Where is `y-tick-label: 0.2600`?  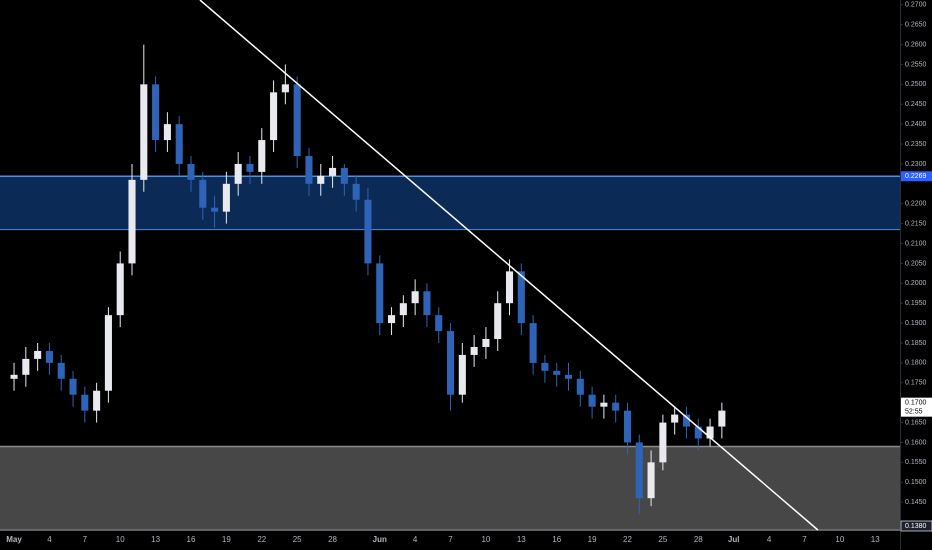
y-tick-label: 0.2600 is located at coordinates (916, 44).